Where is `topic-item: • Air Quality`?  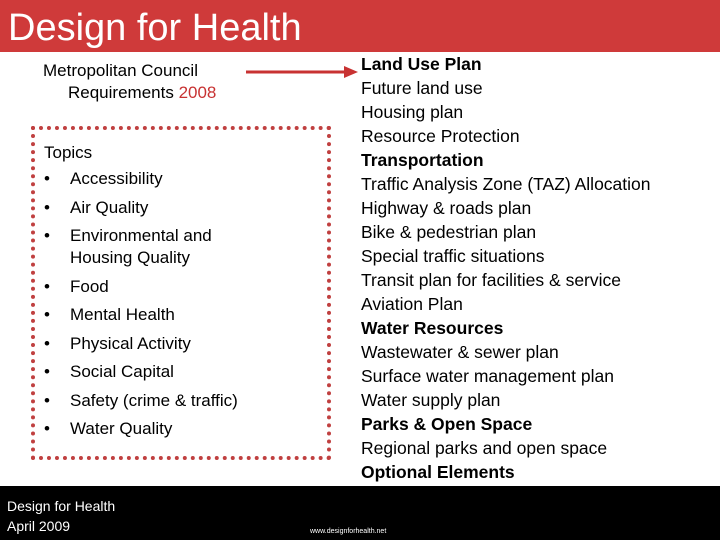
topic-item: • Air Quality is located at coordinates (147, 208).